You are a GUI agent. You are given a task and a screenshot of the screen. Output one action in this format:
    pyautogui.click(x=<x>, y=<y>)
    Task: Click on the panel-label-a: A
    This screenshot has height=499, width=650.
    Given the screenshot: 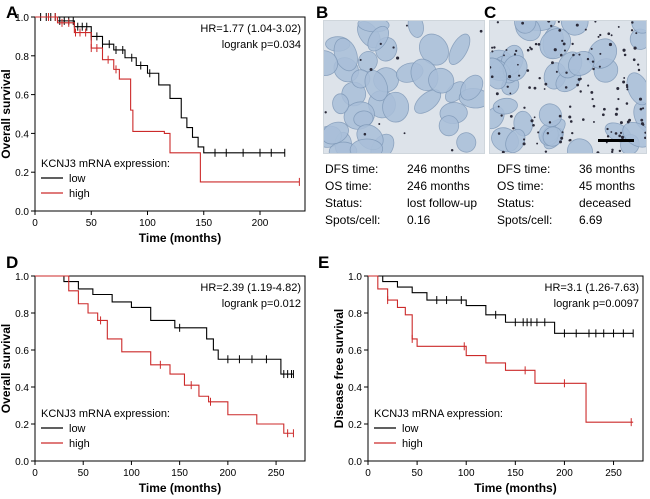 What is the action you would take?
    pyautogui.click(x=12, y=12)
    